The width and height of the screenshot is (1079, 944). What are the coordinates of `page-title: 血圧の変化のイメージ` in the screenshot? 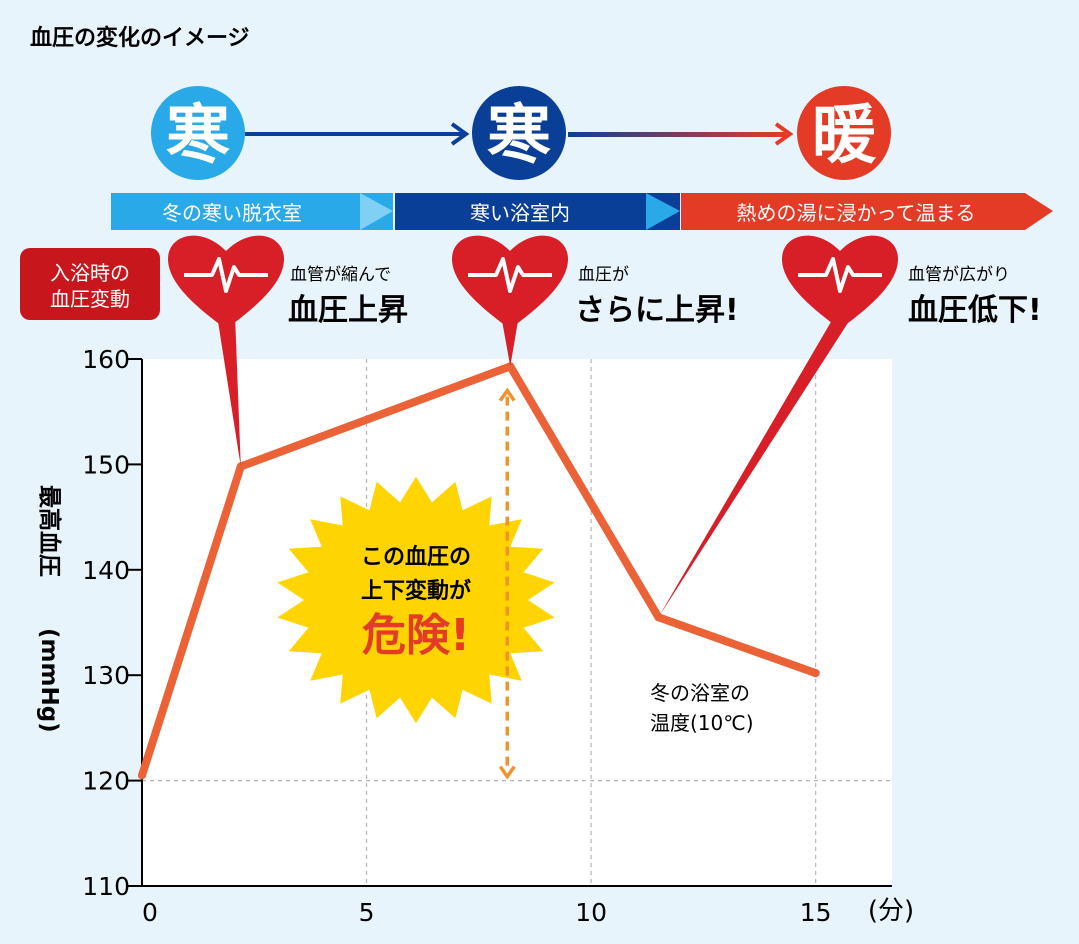 It's located at (140, 38).